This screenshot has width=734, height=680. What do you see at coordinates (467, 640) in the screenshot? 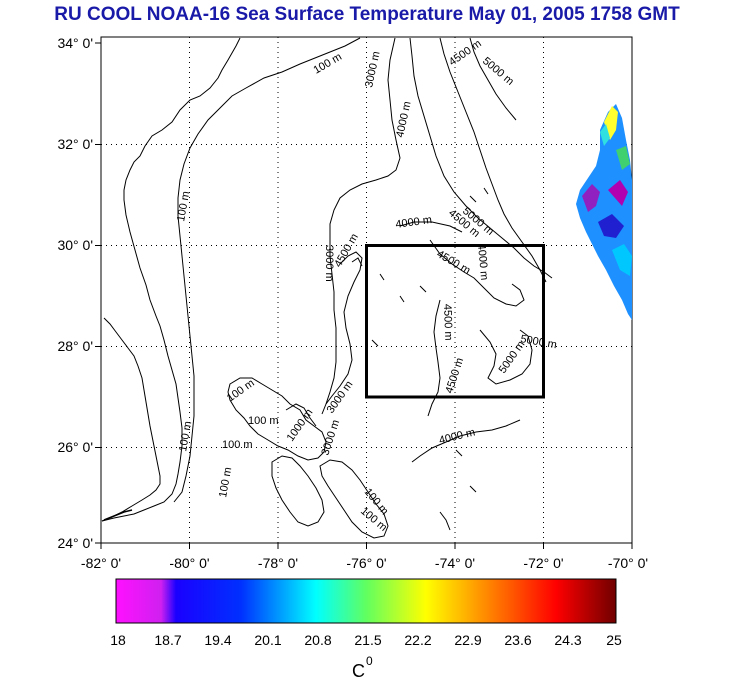
I see `colorbar-label: 22.9` at bounding box center [467, 640].